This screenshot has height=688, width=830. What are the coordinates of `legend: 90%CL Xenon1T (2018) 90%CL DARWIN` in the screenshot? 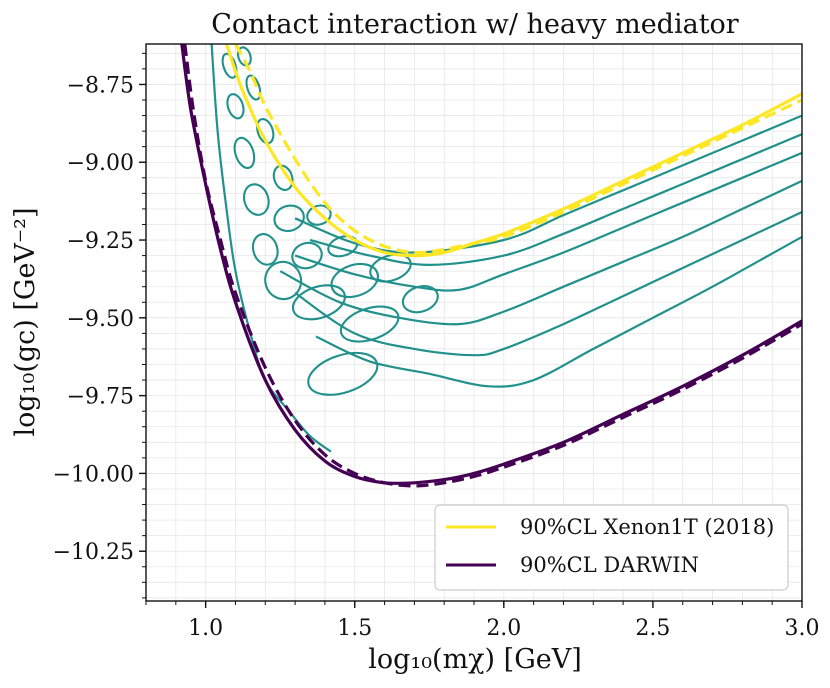 It's located at (611, 547).